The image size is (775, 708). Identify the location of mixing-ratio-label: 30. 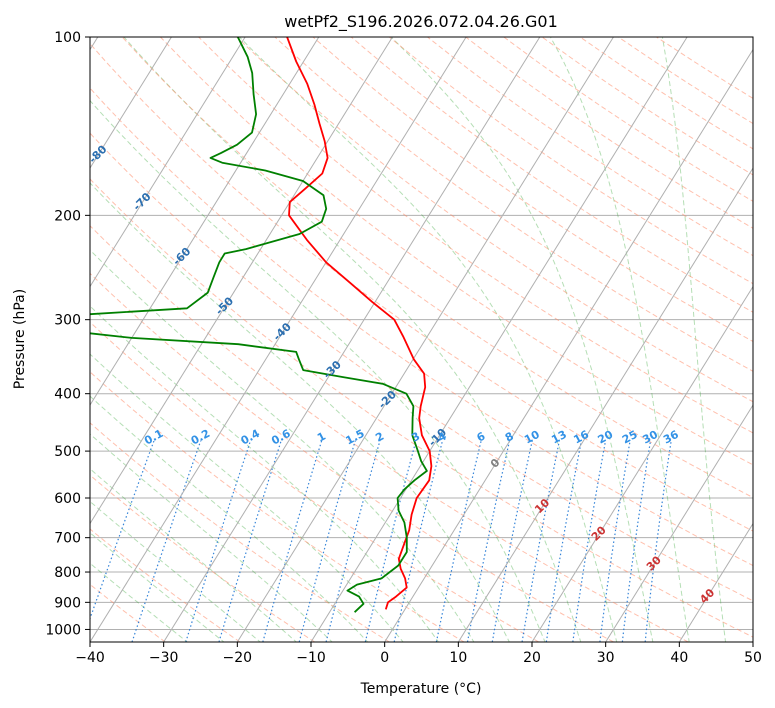
(650, 437).